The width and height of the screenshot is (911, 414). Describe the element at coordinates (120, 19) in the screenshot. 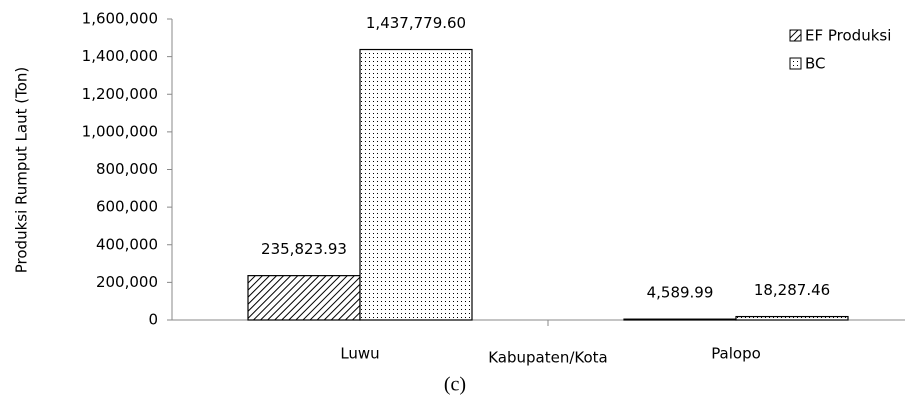

I see `y-tick-label: 1,600,000` at that location.